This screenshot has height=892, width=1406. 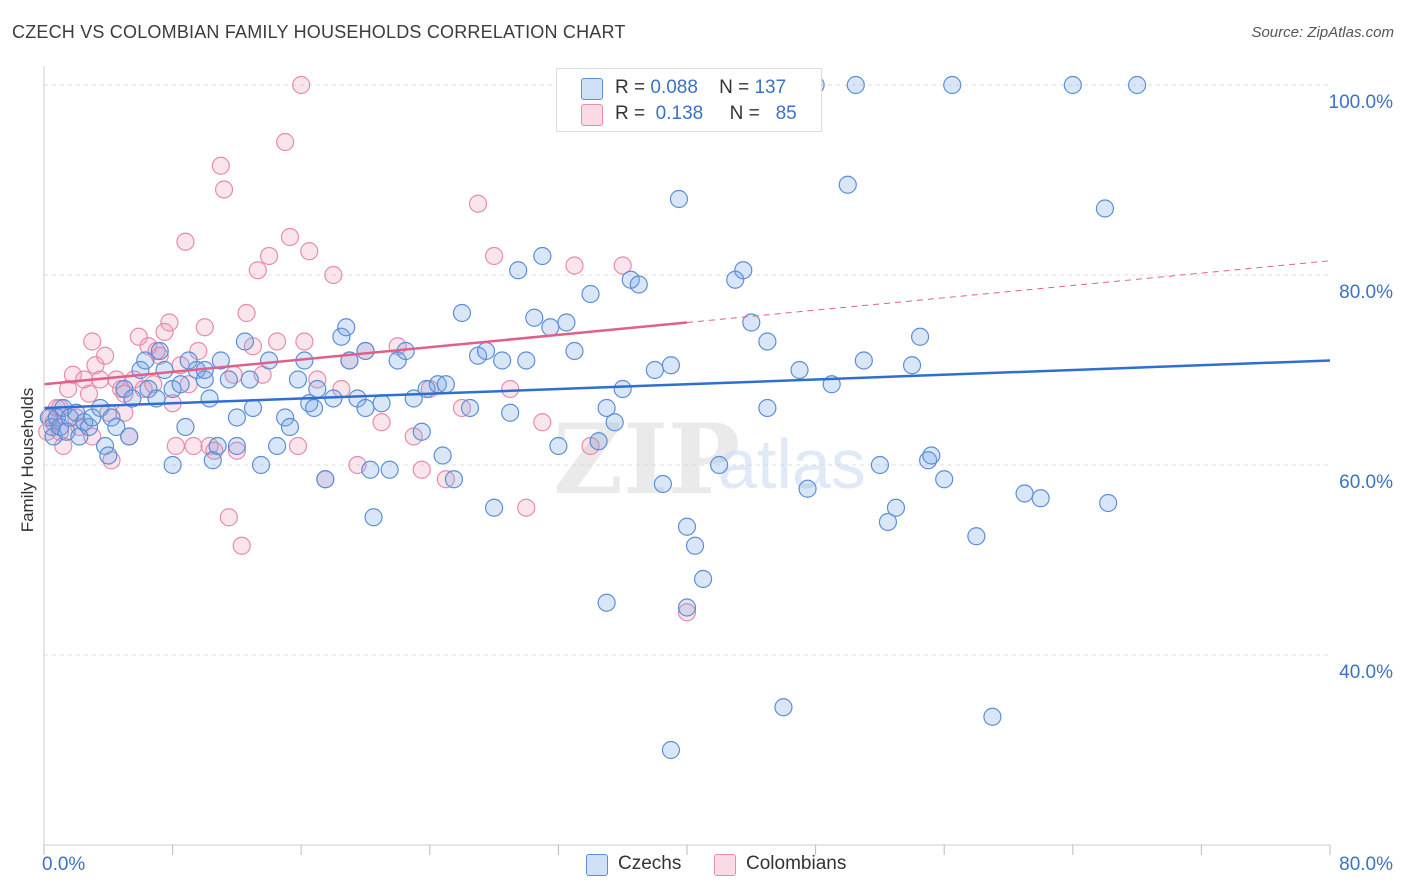 What do you see at coordinates (734, 87) in the screenshot?
I see `legend-czech-n-label: N =` at bounding box center [734, 87].